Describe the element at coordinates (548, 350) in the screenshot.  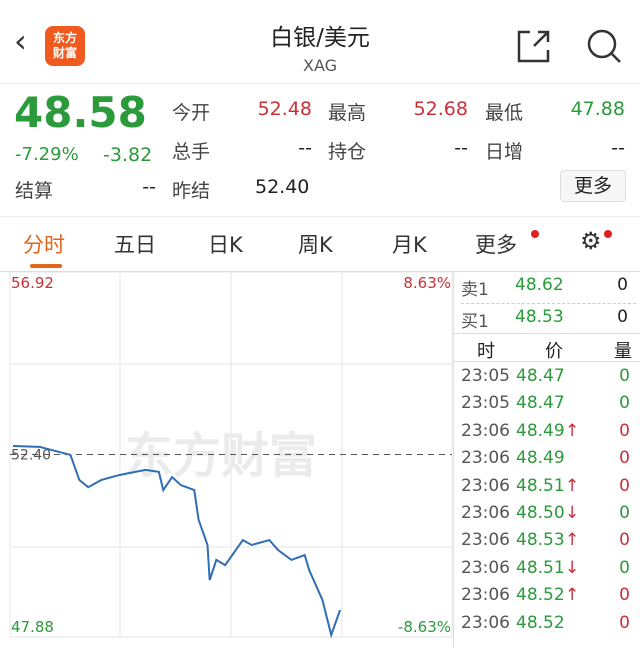
I see `ticks-header: 时 价 量` at that location.